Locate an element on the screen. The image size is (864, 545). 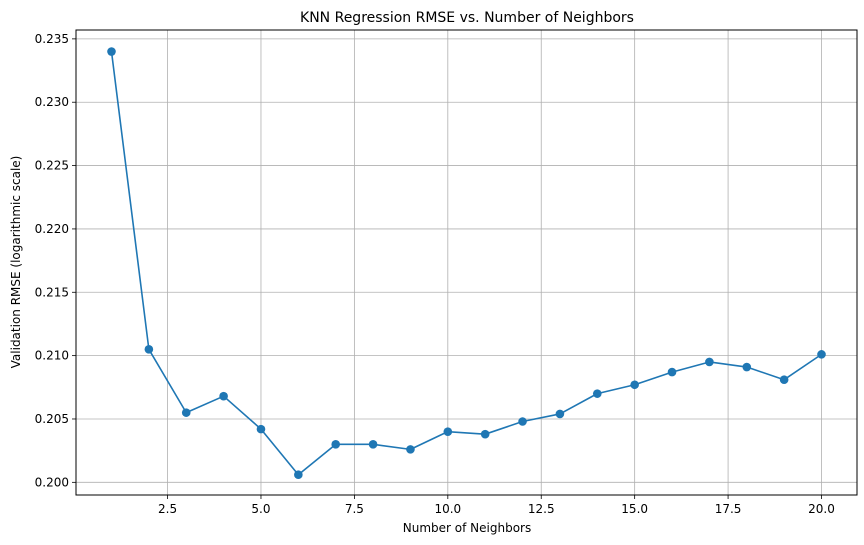
y-tick-label: 0.200 is located at coordinates (52, 482).